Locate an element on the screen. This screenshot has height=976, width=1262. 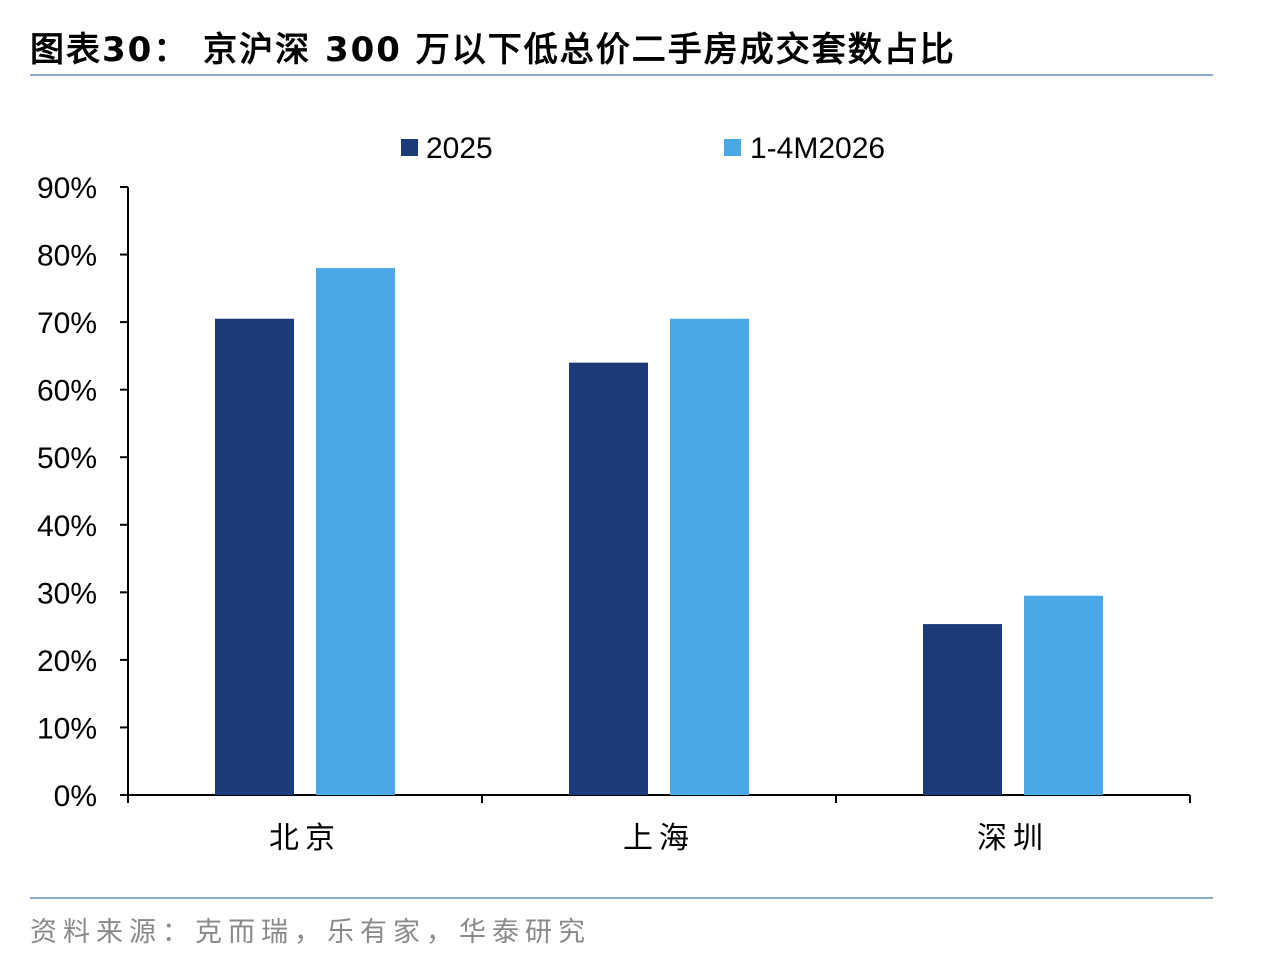
footer-divider is located at coordinates (621, 898).